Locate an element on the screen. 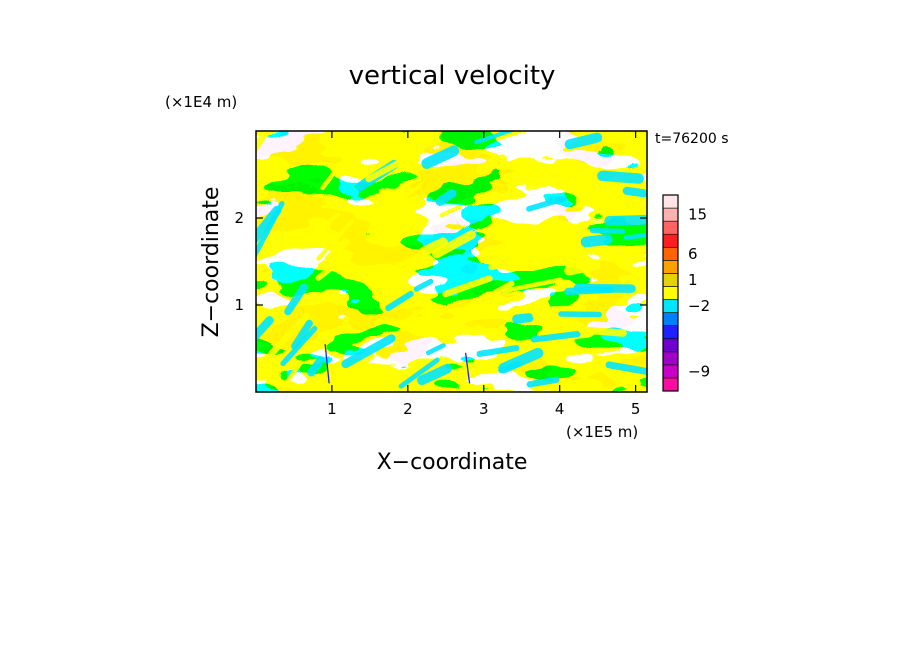 The width and height of the screenshot is (904, 654). y-tick-label: 2 is located at coordinates (239, 218).